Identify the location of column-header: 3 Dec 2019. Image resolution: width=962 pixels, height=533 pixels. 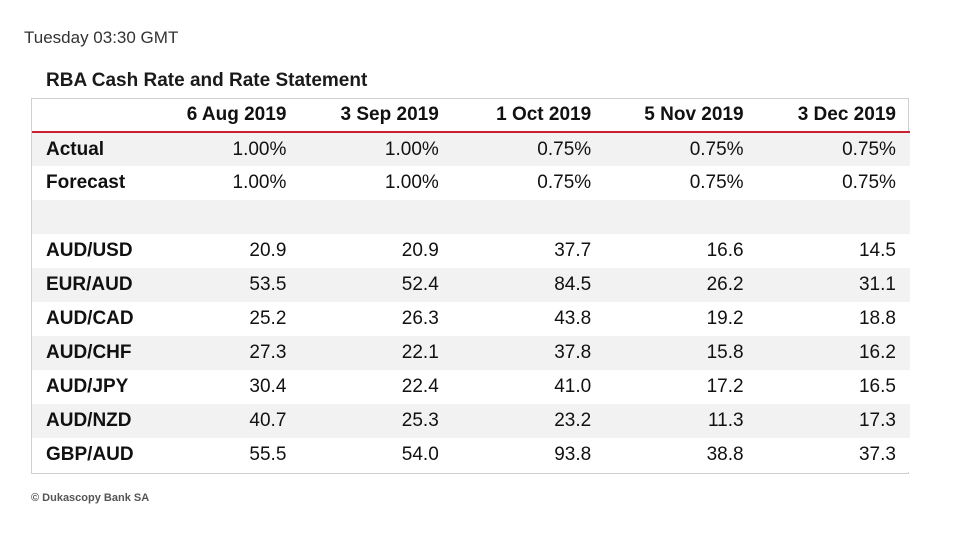
(833, 116).